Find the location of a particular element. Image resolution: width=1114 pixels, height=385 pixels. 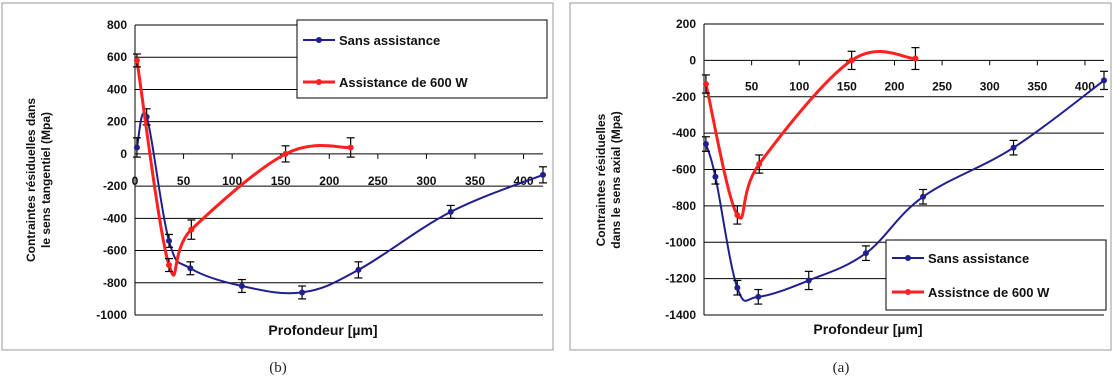

chart-b-legend-label-1: Sans assistance is located at coordinates (389, 40).